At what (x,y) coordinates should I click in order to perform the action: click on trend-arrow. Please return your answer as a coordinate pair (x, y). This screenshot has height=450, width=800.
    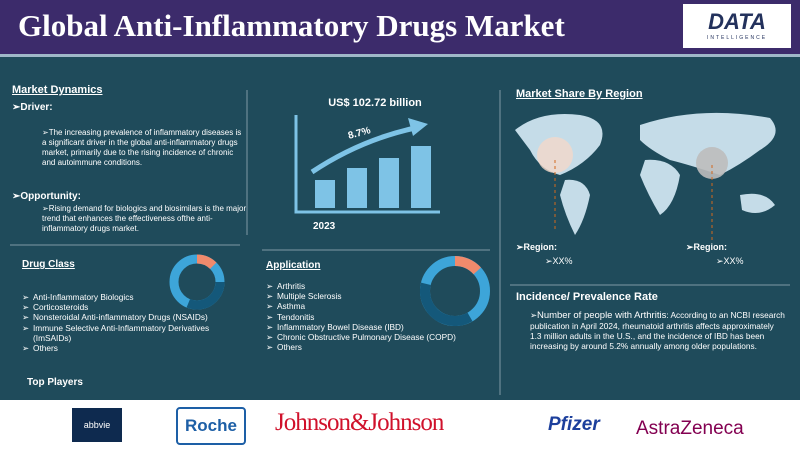
    Looking at the image, I should click on (363, 150).